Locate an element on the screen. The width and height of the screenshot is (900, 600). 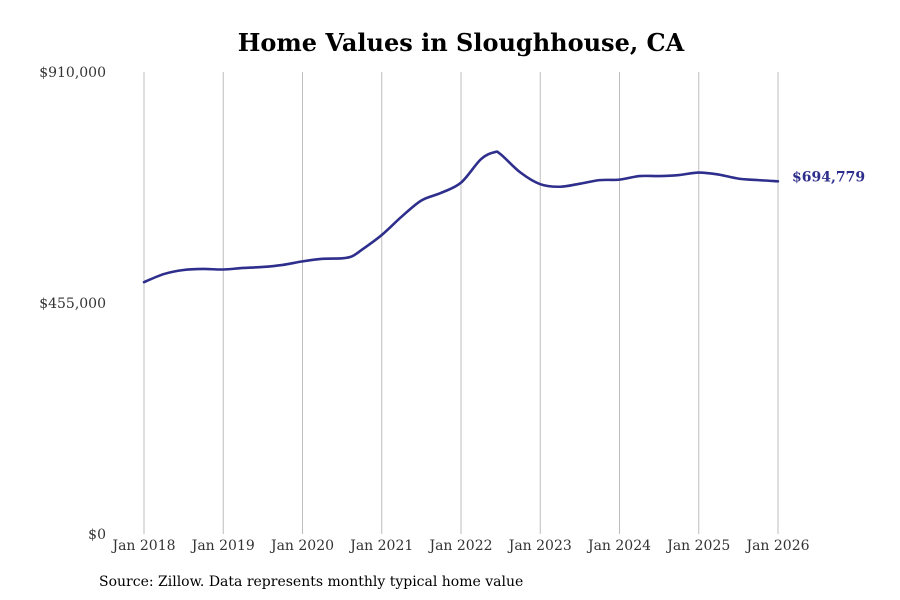
end-value-label: $694,779 is located at coordinates (828, 177).